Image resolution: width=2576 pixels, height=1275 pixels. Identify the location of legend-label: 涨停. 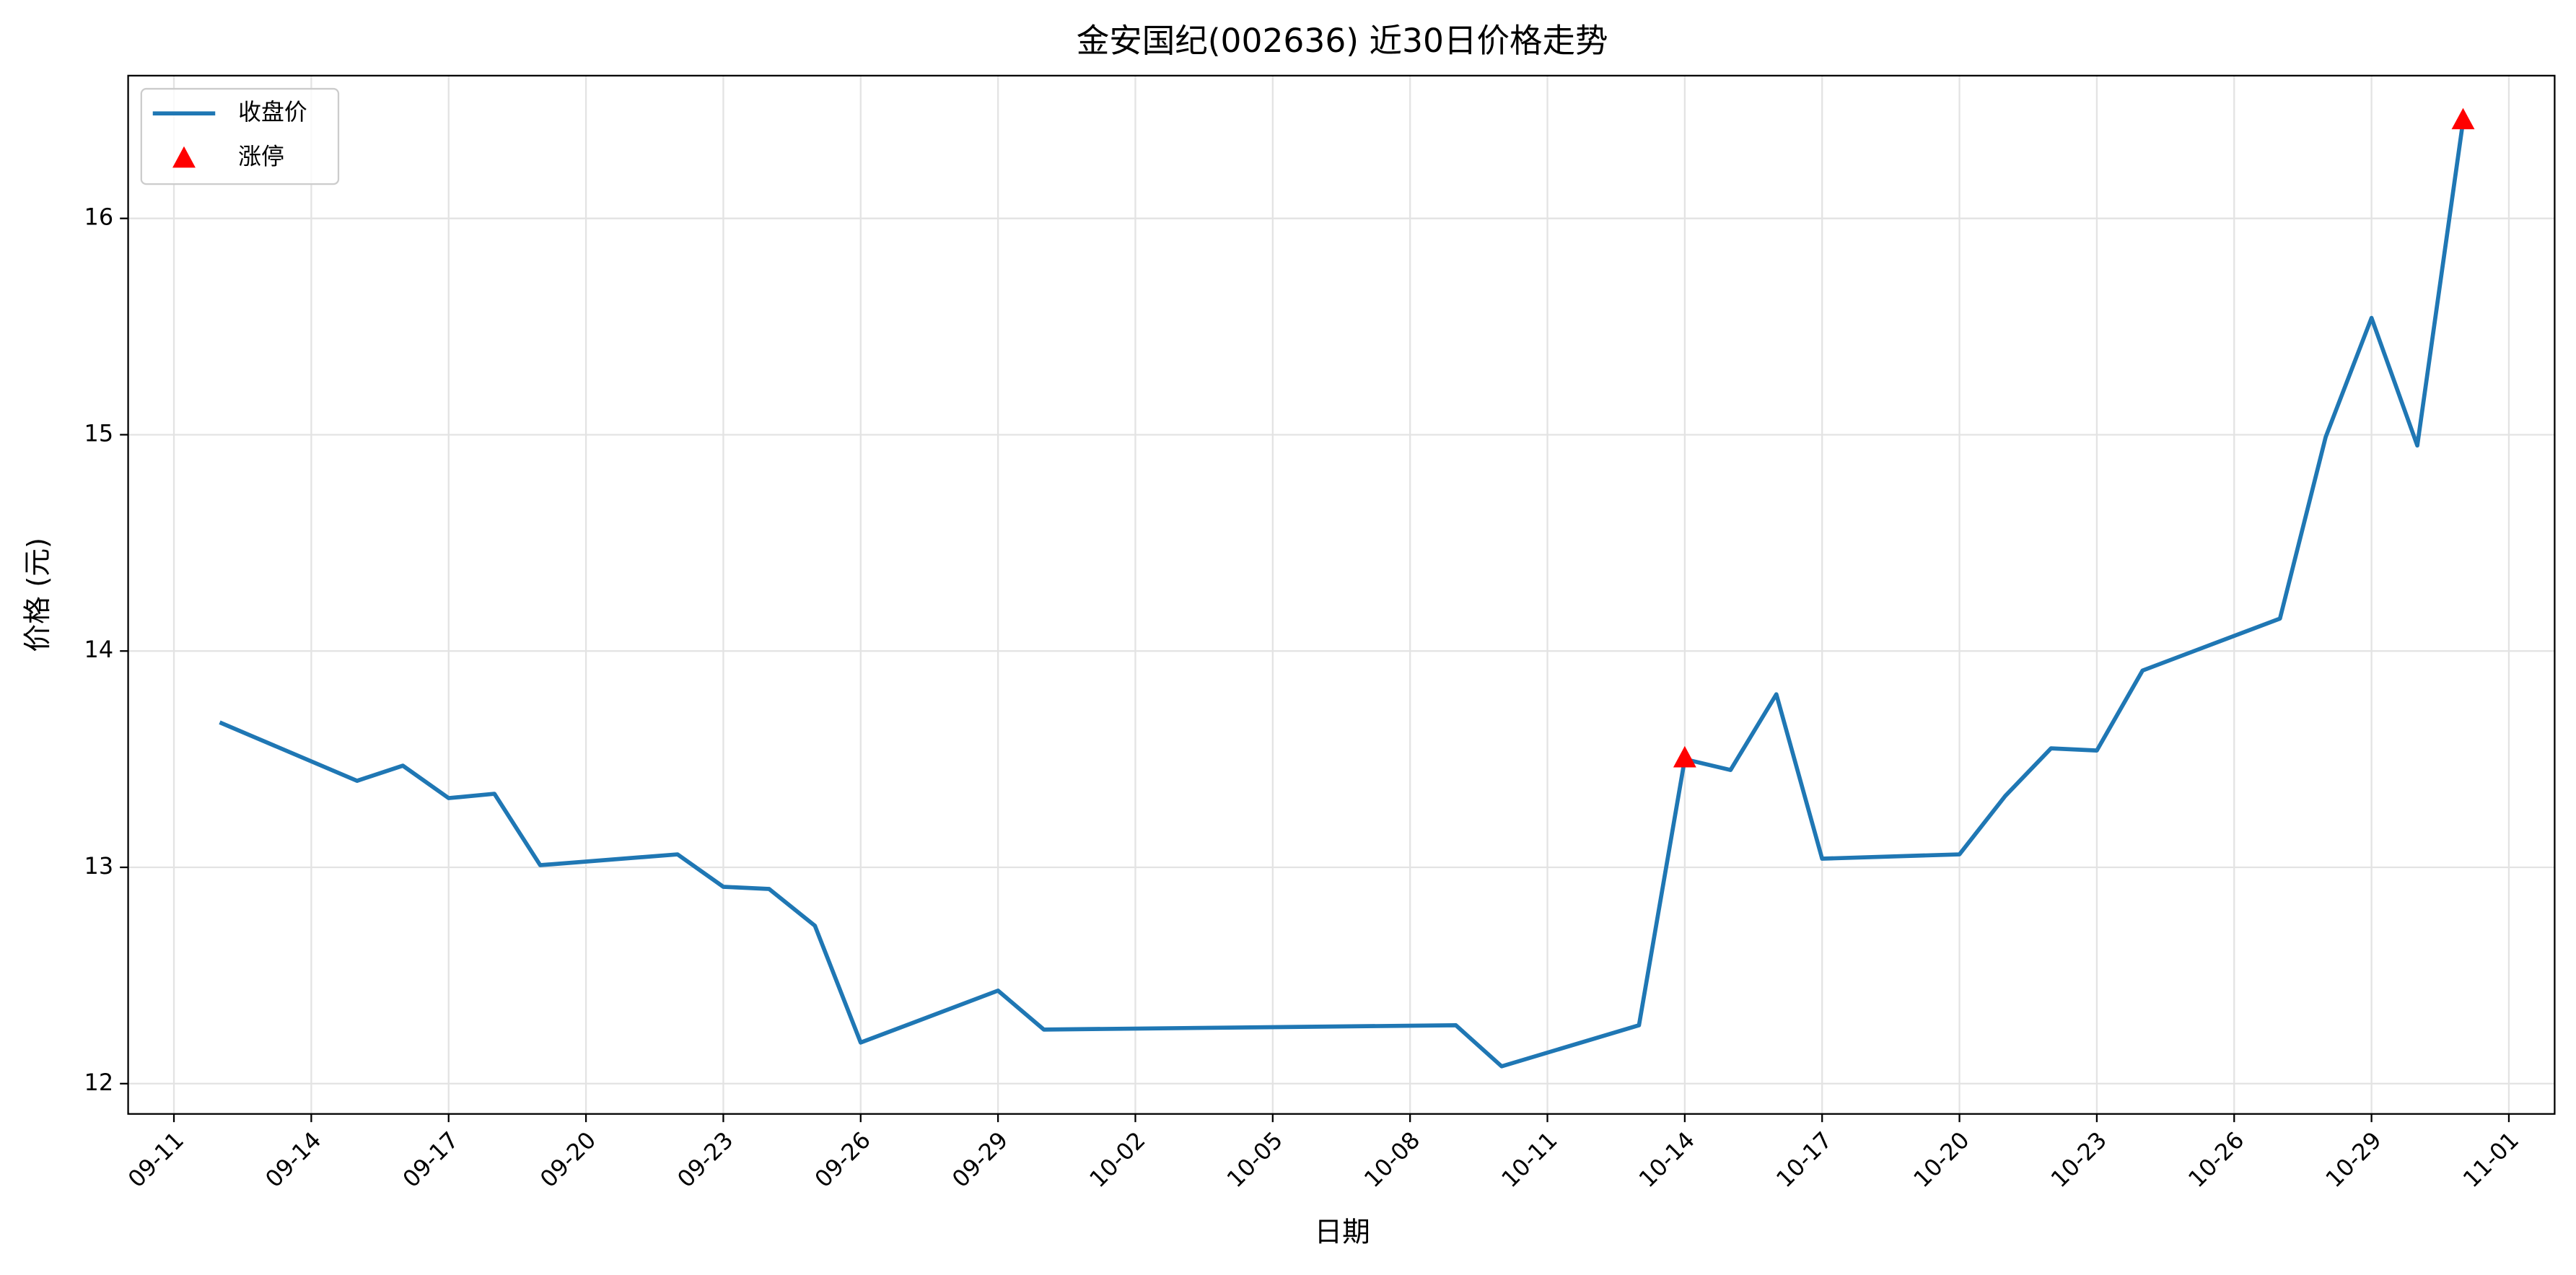
(261, 157).